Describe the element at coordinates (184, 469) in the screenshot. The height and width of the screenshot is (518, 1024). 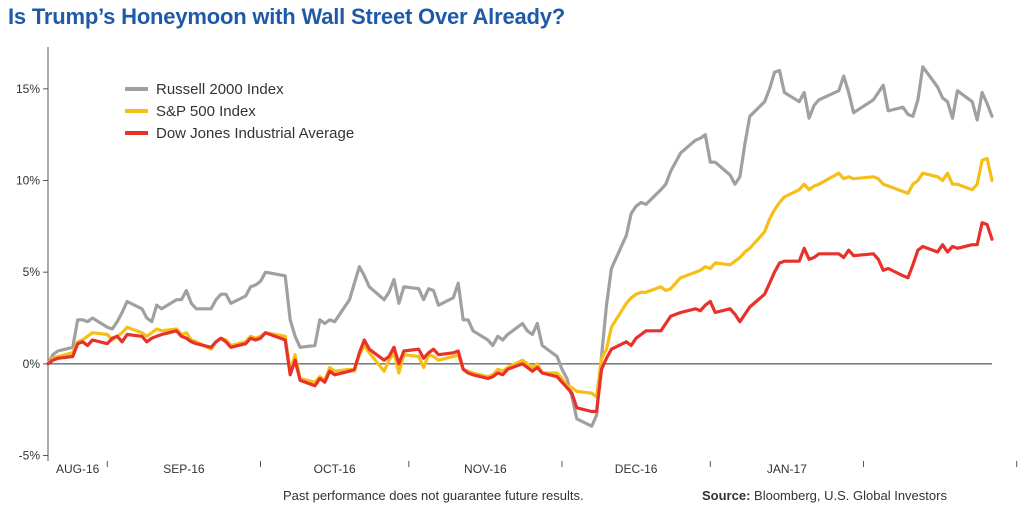
I see `x-tick-label: SEP-16` at that location.